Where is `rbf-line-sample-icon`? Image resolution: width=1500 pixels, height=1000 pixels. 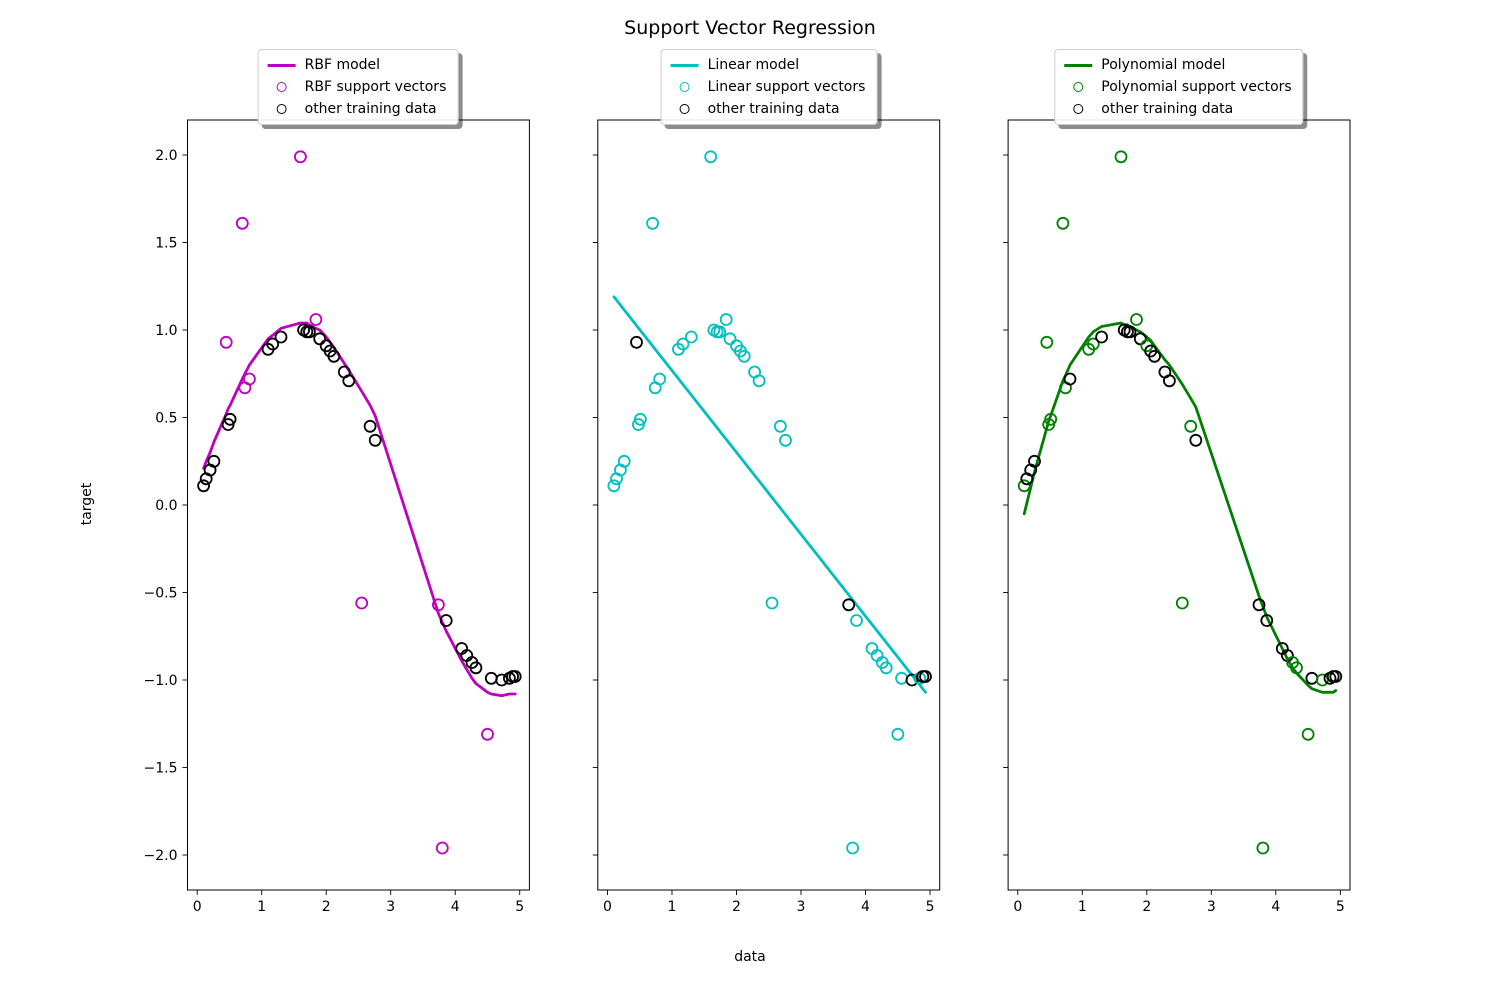
rbf-line-sample-icon is located at coordinates (281, 65).